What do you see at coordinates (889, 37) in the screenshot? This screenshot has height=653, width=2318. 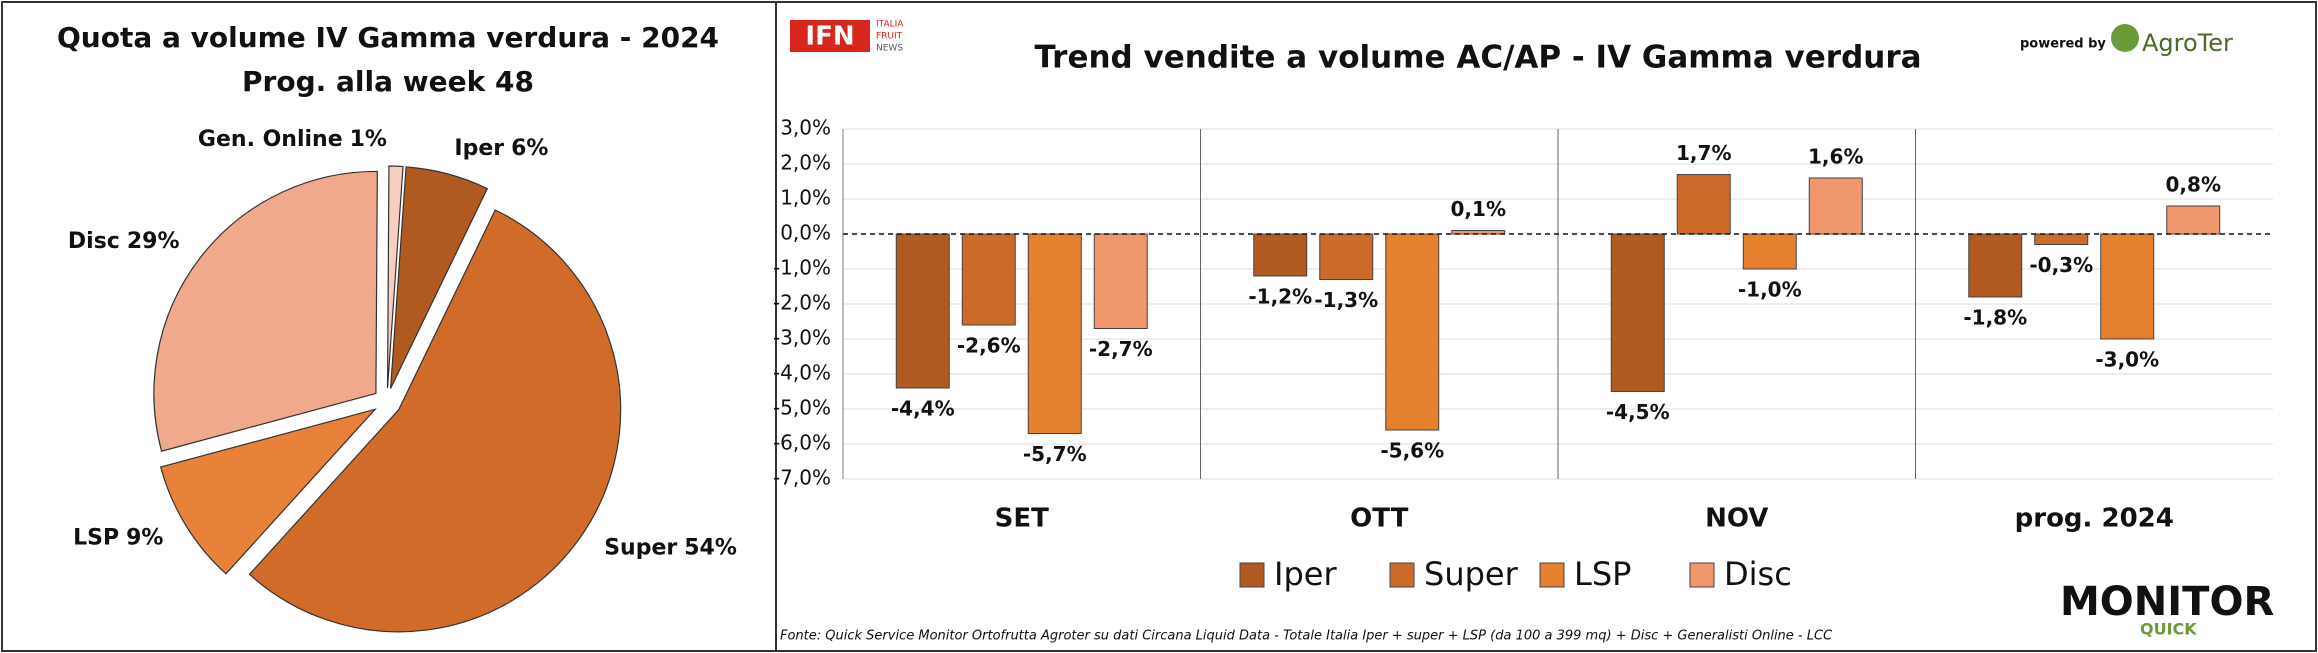 I see `ifn-sub: FRUIT` at bounding box center [889, 37].